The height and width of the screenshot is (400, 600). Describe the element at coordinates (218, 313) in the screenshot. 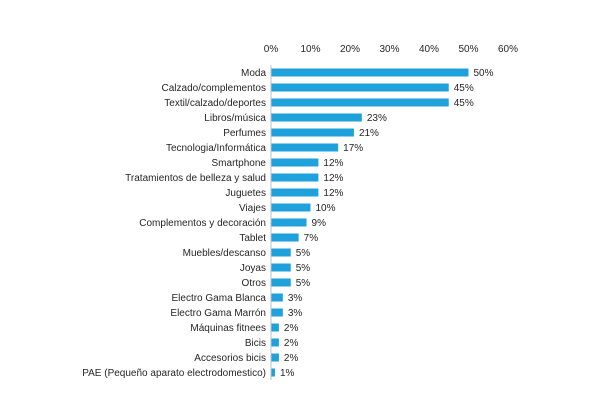

I see `category-label: Electro Gama Marrón` at that location.